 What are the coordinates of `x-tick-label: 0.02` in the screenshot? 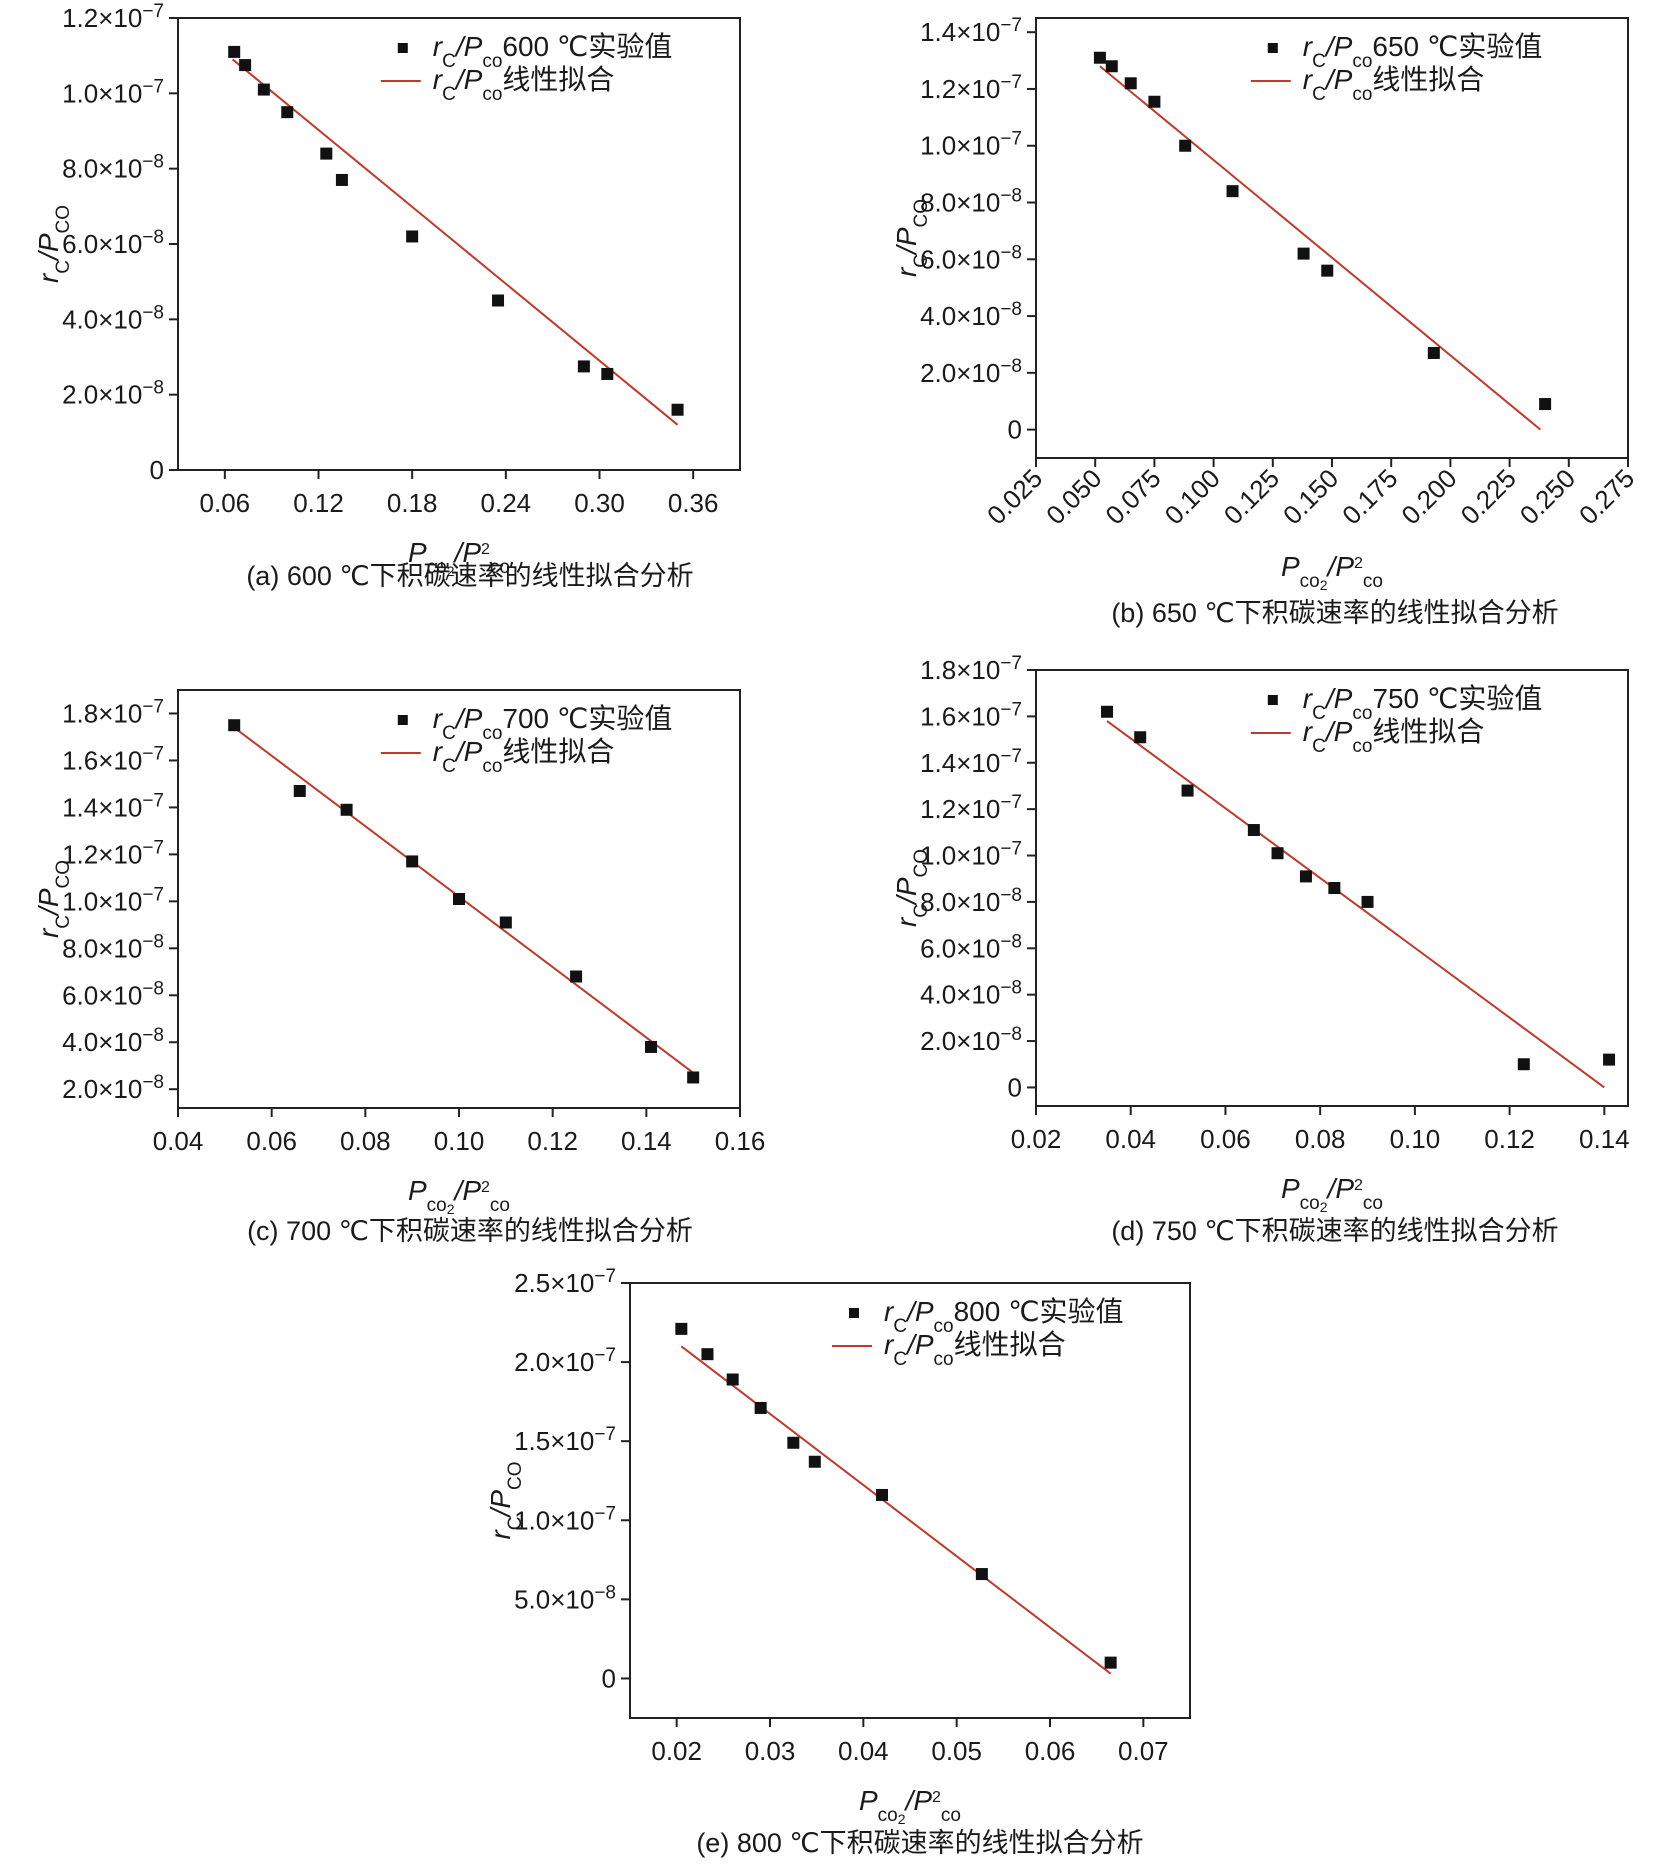 It's located at (676, 1751).